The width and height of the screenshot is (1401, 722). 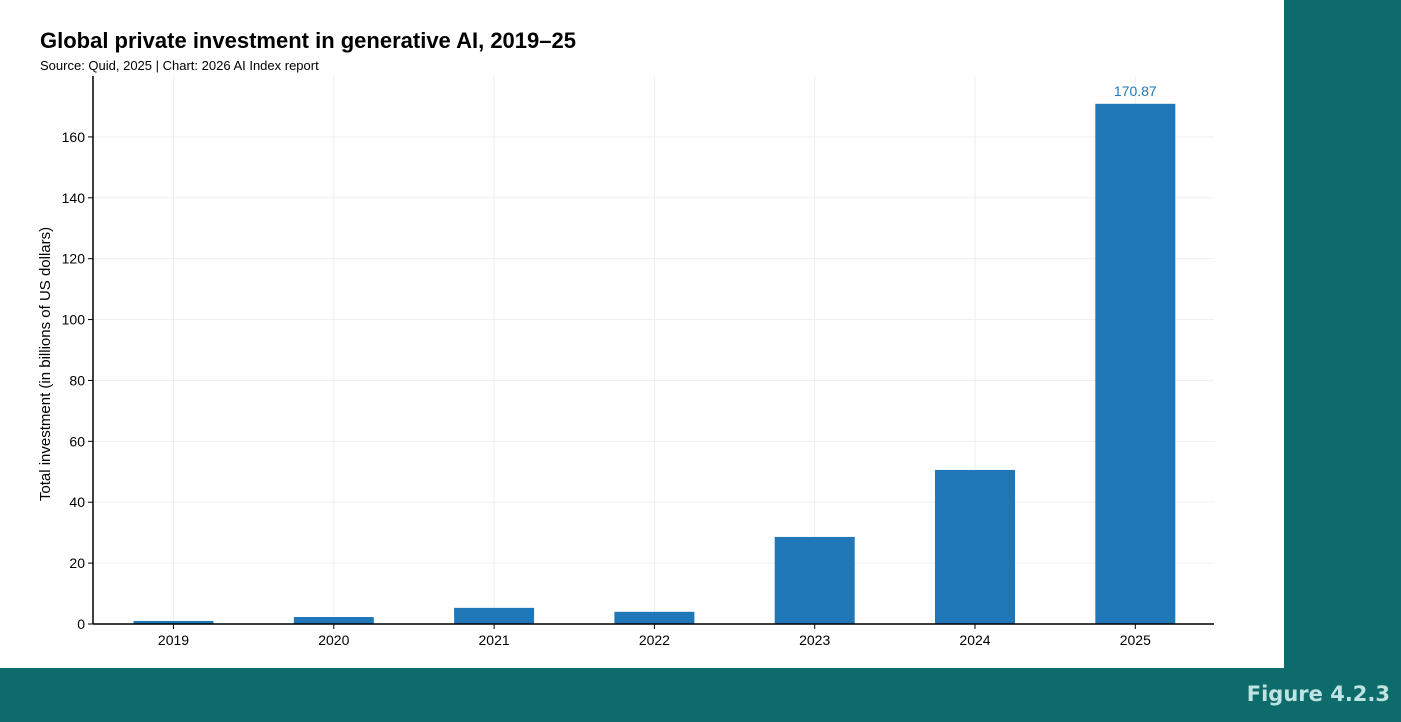 What do you see at coordinates (74, 198) in the screenshot?
I see `y-tick-label: 140` at bounding box center [74, 198].